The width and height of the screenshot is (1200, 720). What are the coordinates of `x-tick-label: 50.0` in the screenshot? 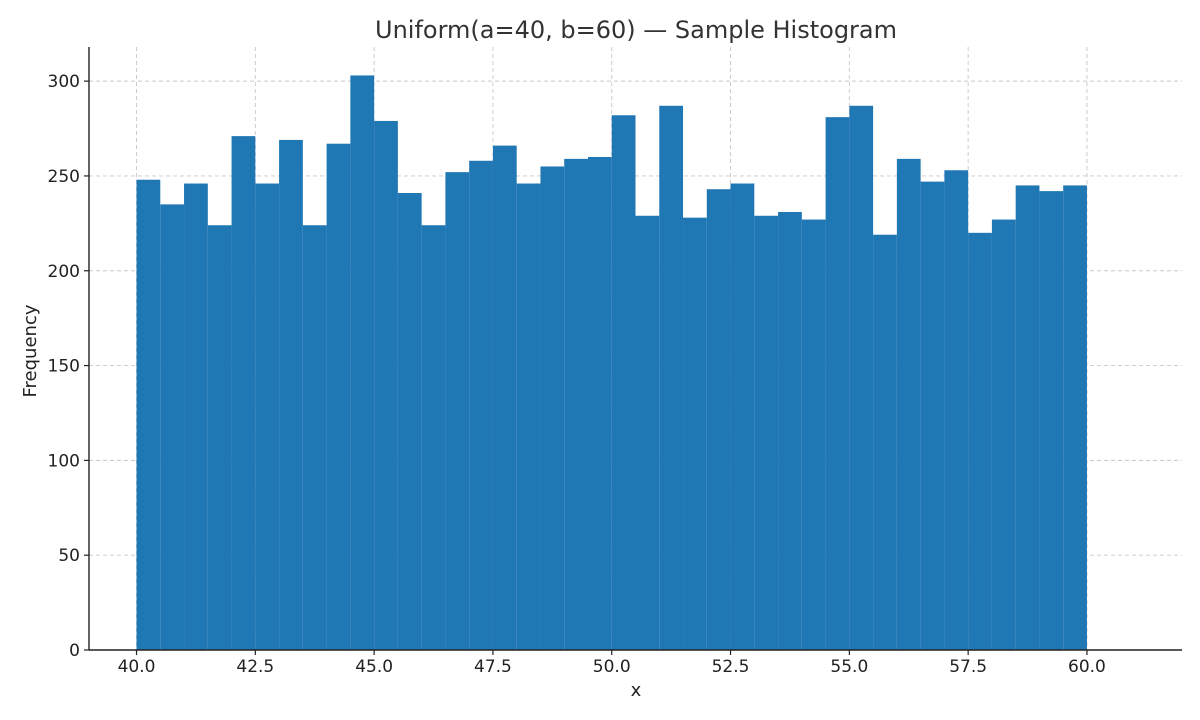 It's located at (612, 667).